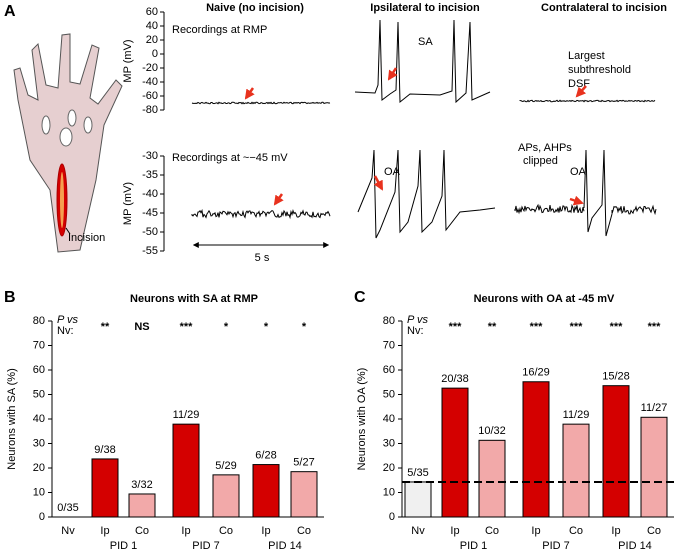  I want to click on y-tick-label: -60, so click(150, 96).